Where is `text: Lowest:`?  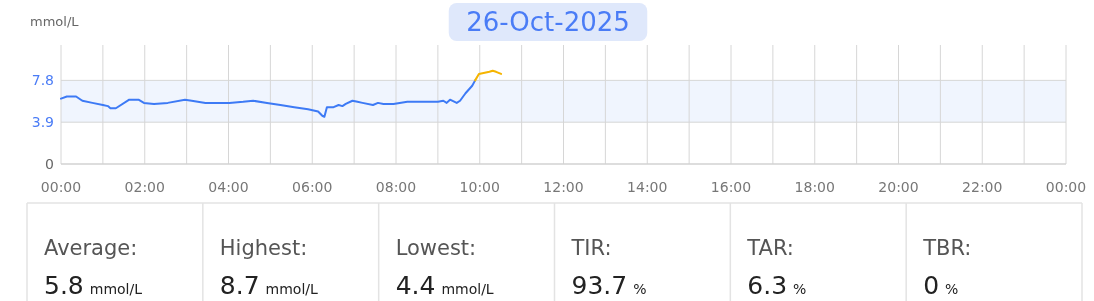
text: Lowest: is located at coordinates (436, 248).